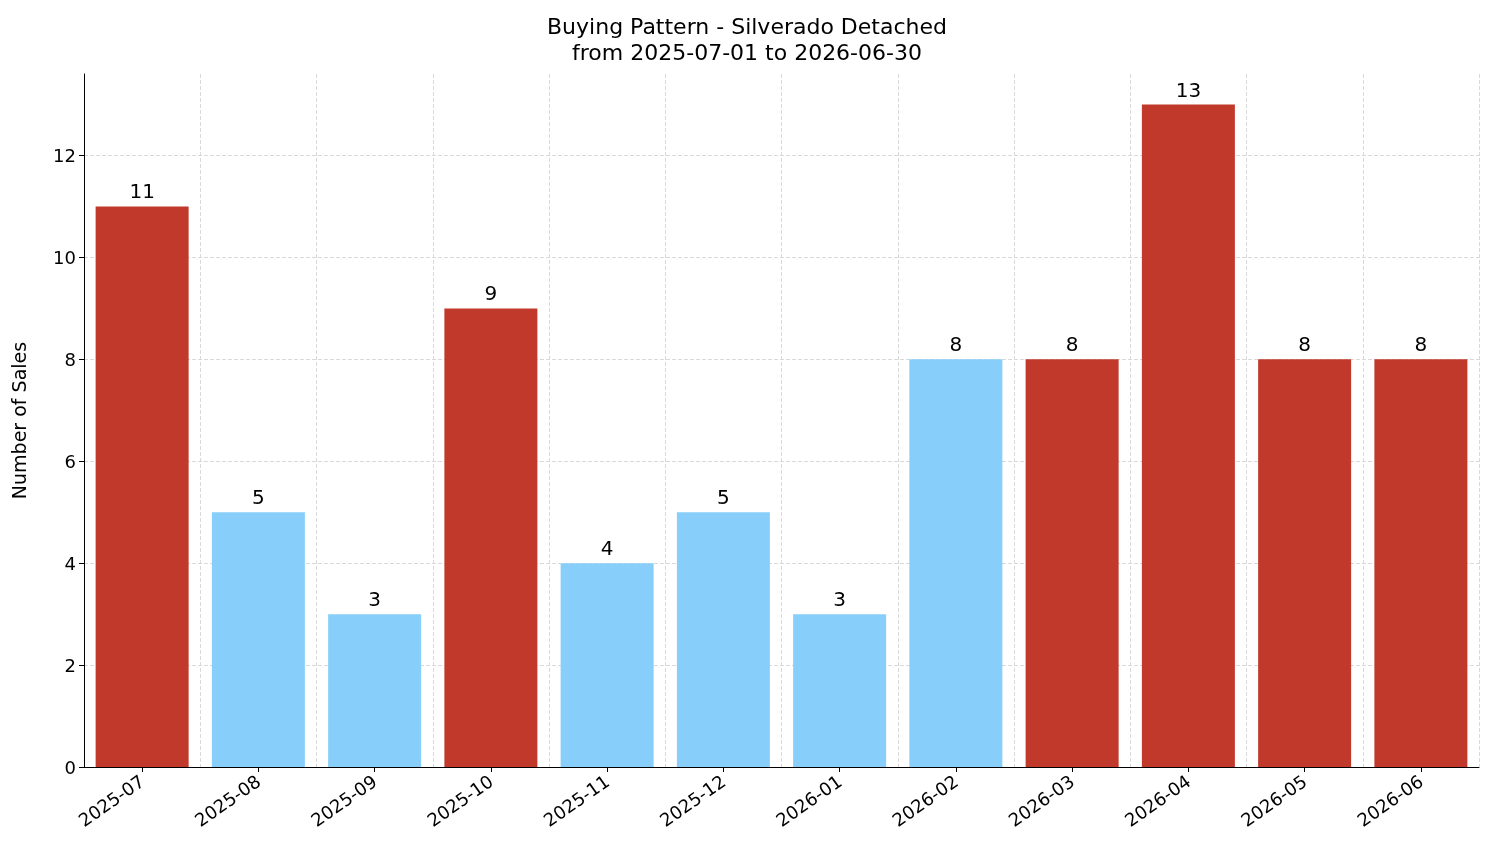 This screenshot has width=1494, height=863. What do you see at coordinates (70, 359) in the screenshot?
I see `y-tick-label: 8` at bounding box center [70, 359].